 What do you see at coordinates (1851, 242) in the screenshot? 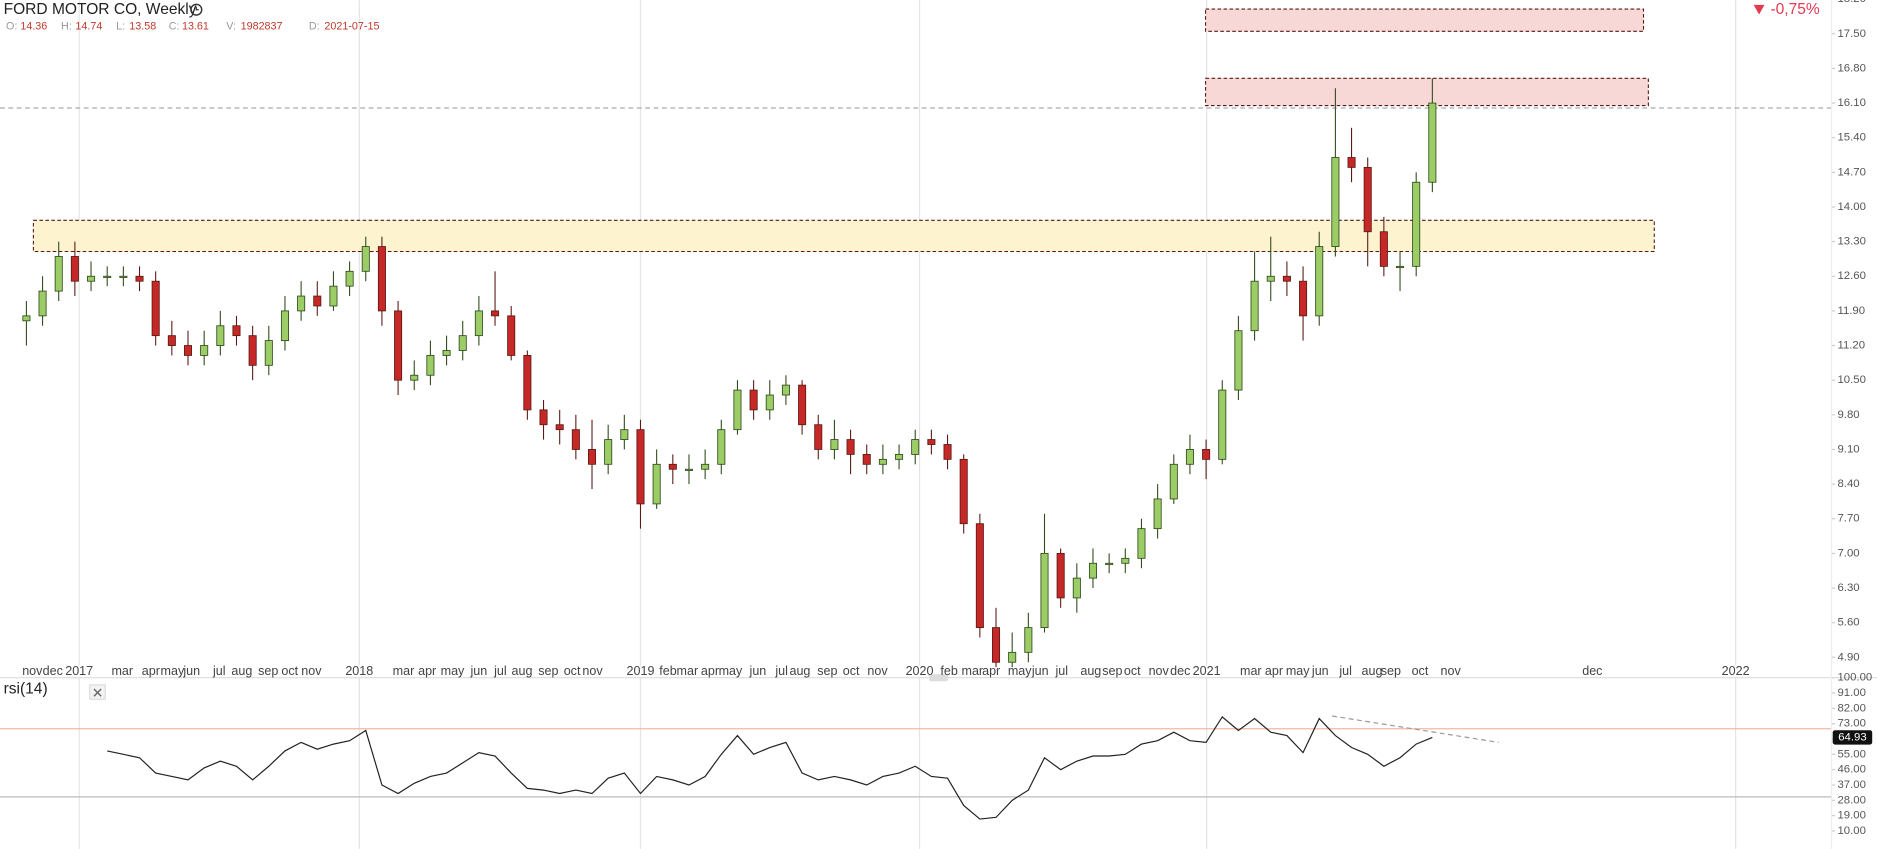
I see `y-tick-label: 13.30` at bounding box center [1851, 242].